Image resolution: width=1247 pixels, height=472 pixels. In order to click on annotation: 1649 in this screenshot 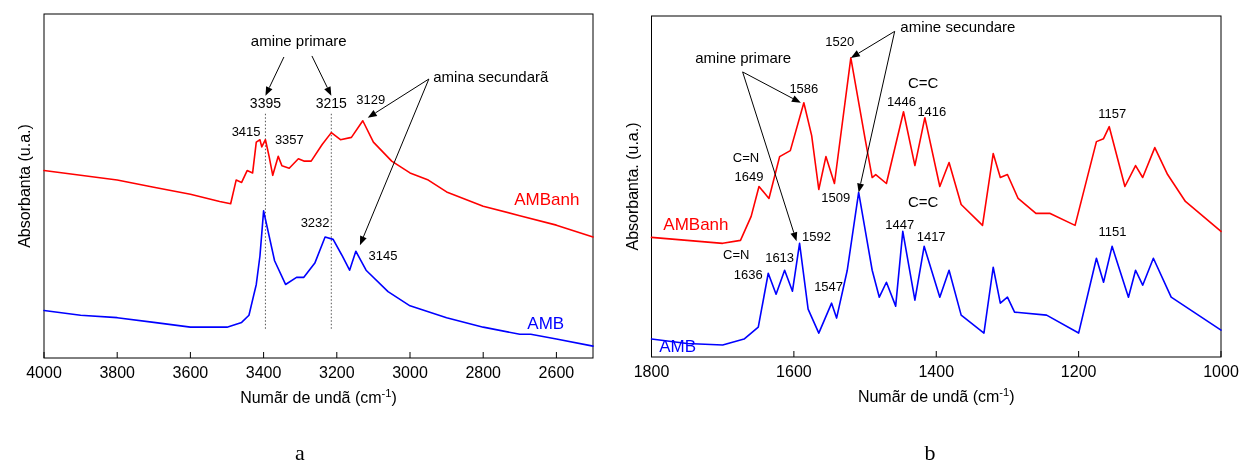, I will do `click(749, 176)`.